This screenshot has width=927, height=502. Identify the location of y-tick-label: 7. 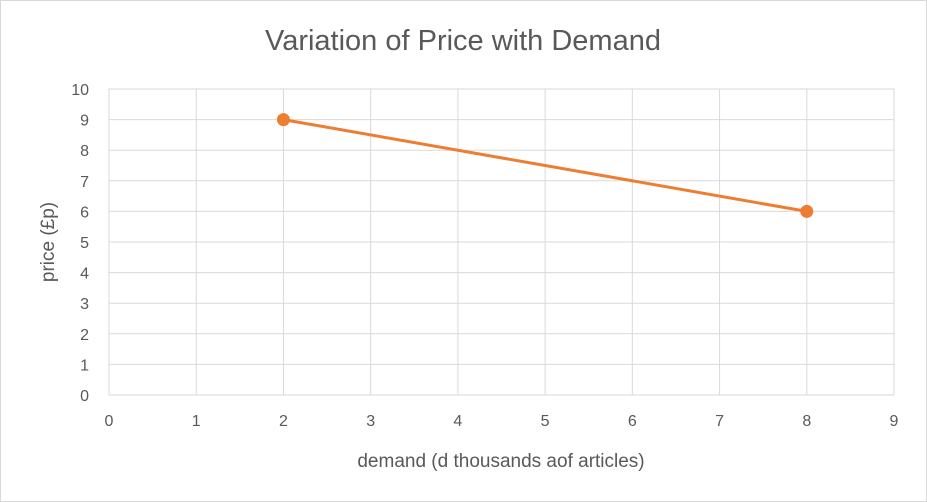
(84, 182).